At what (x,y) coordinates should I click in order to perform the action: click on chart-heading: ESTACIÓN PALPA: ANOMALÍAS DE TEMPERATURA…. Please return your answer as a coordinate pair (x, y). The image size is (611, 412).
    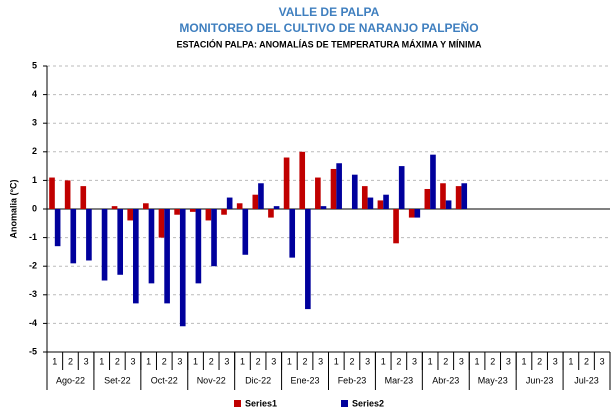
    Looking at the image, I should click on (329, 43).